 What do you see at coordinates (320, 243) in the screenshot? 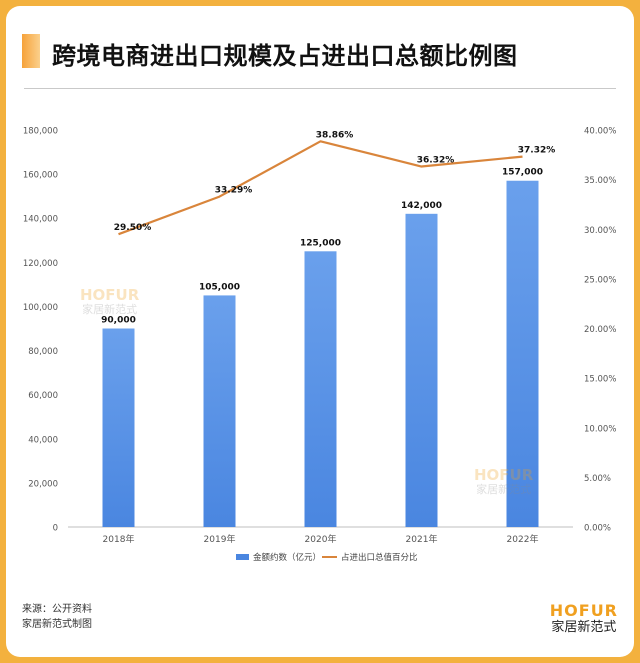
I see `bar-value-label: 125,000` at bounding box center [320, 243].